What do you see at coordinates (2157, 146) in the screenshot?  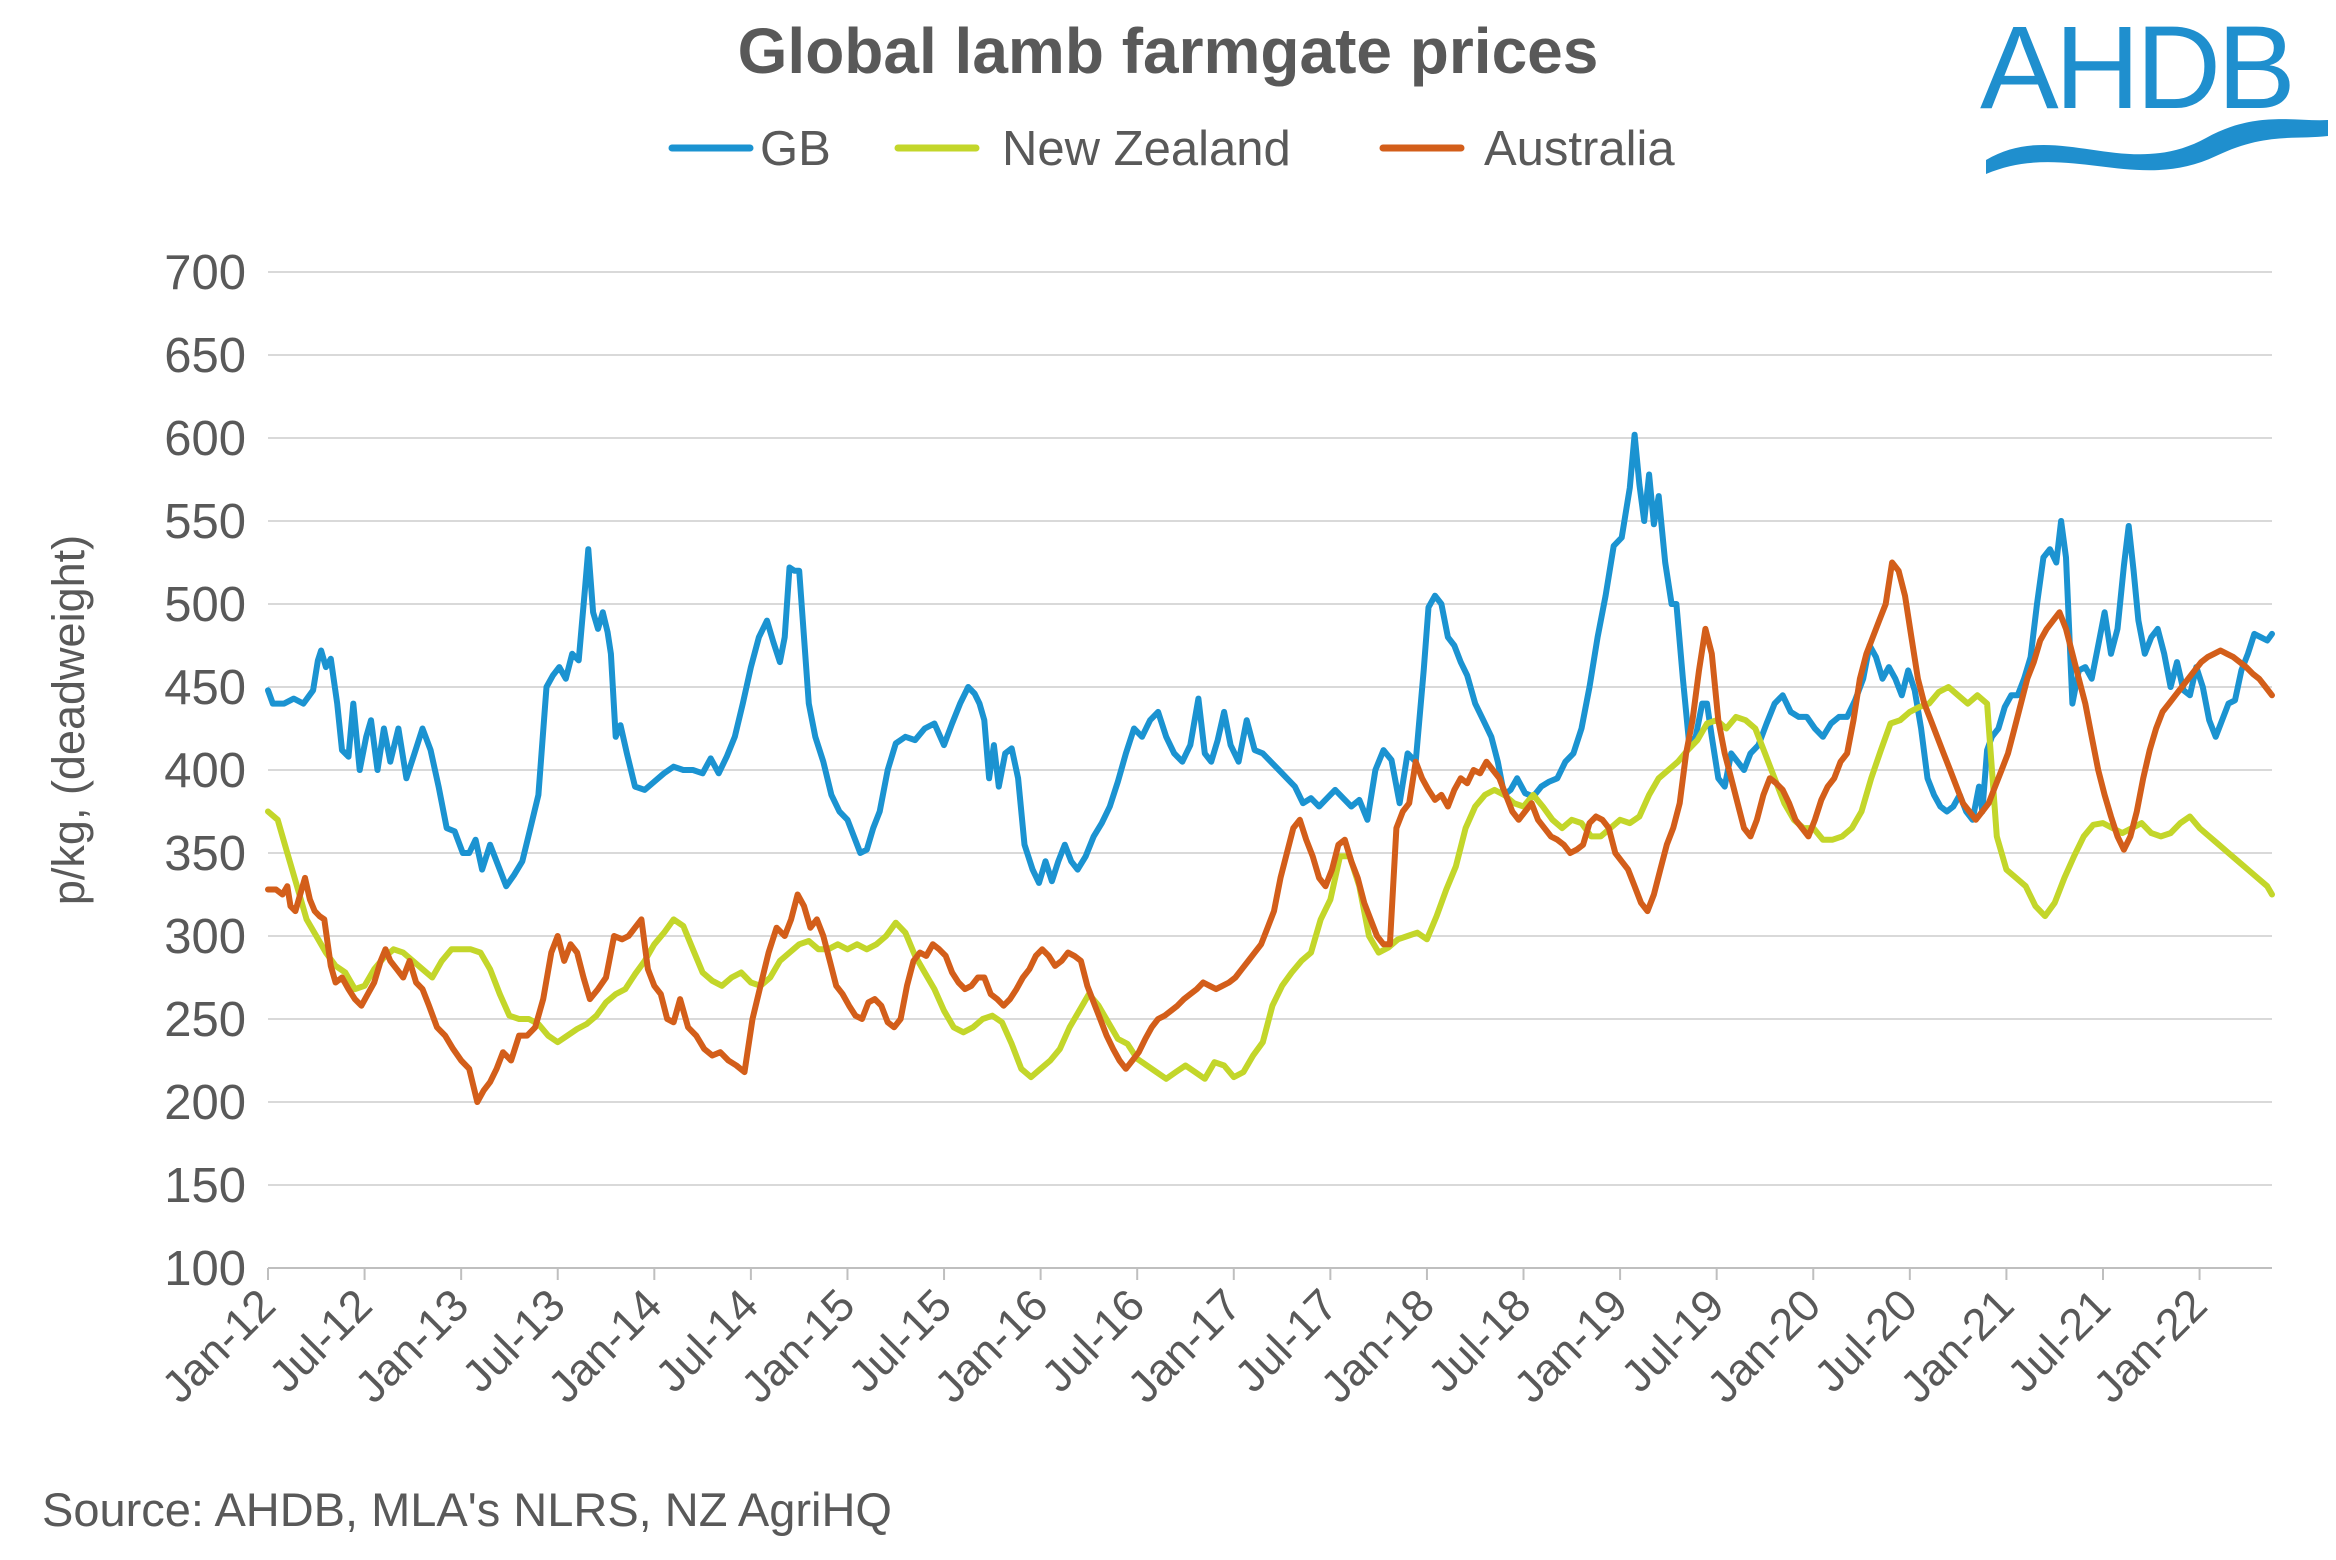 I see `logo-wave-icon` at bounding box center [2157, 146].